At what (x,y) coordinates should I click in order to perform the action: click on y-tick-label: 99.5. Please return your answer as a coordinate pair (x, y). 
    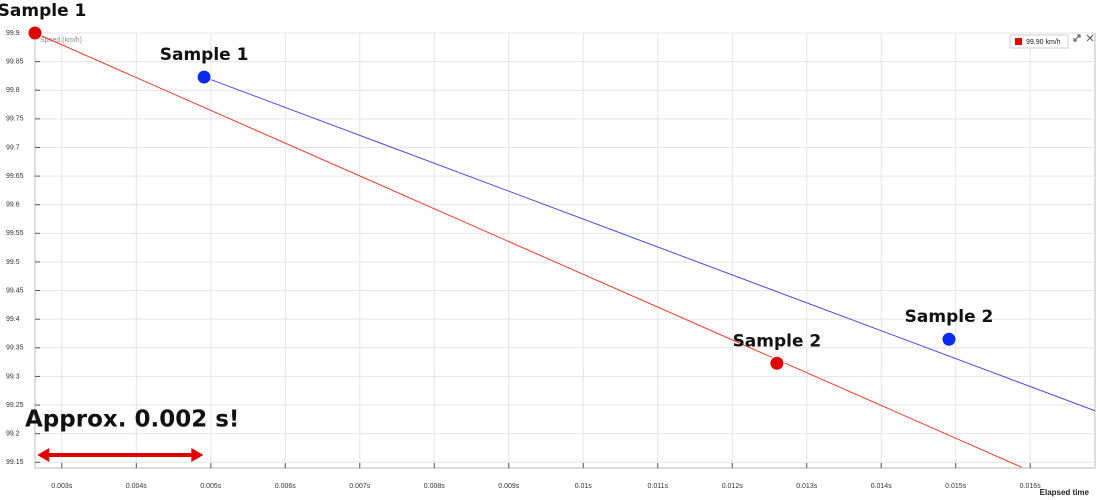
    Looking at the image, I should click on (13, 262).